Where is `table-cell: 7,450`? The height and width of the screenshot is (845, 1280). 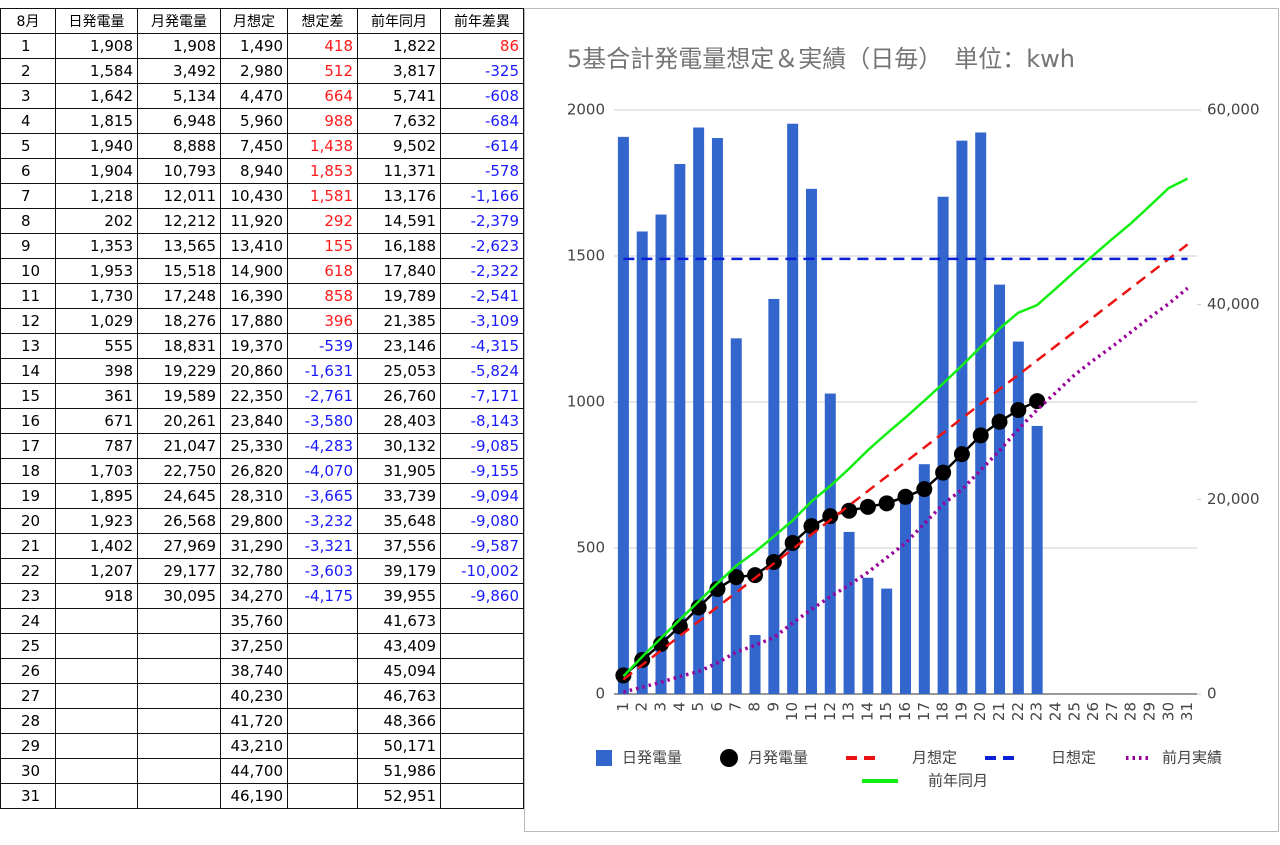
table-cell: 7,450 is located at coordinates (254, 146).